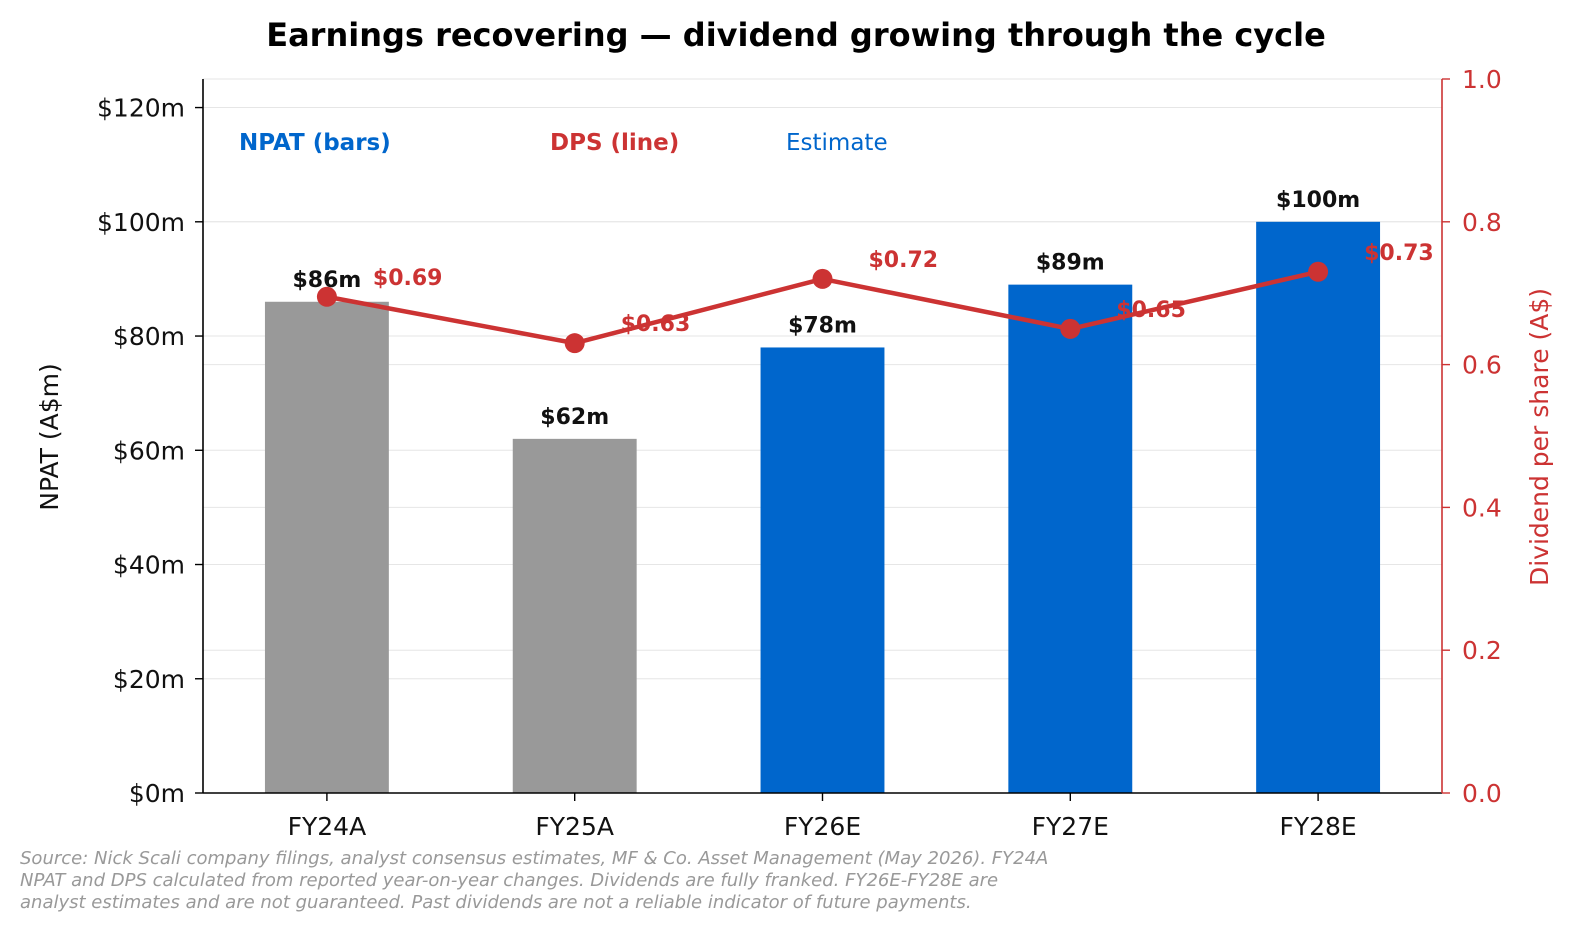  What do you see at coordinates (1317, 826) in the screenshot?
I see `x-tick-label: FY28E` at bounding box center [1317, 826].